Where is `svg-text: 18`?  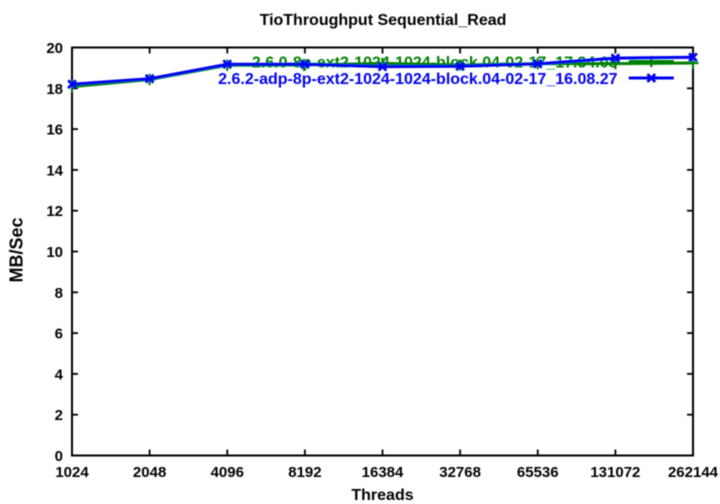
svg-text: 18 is located at coordinates (54, 89).